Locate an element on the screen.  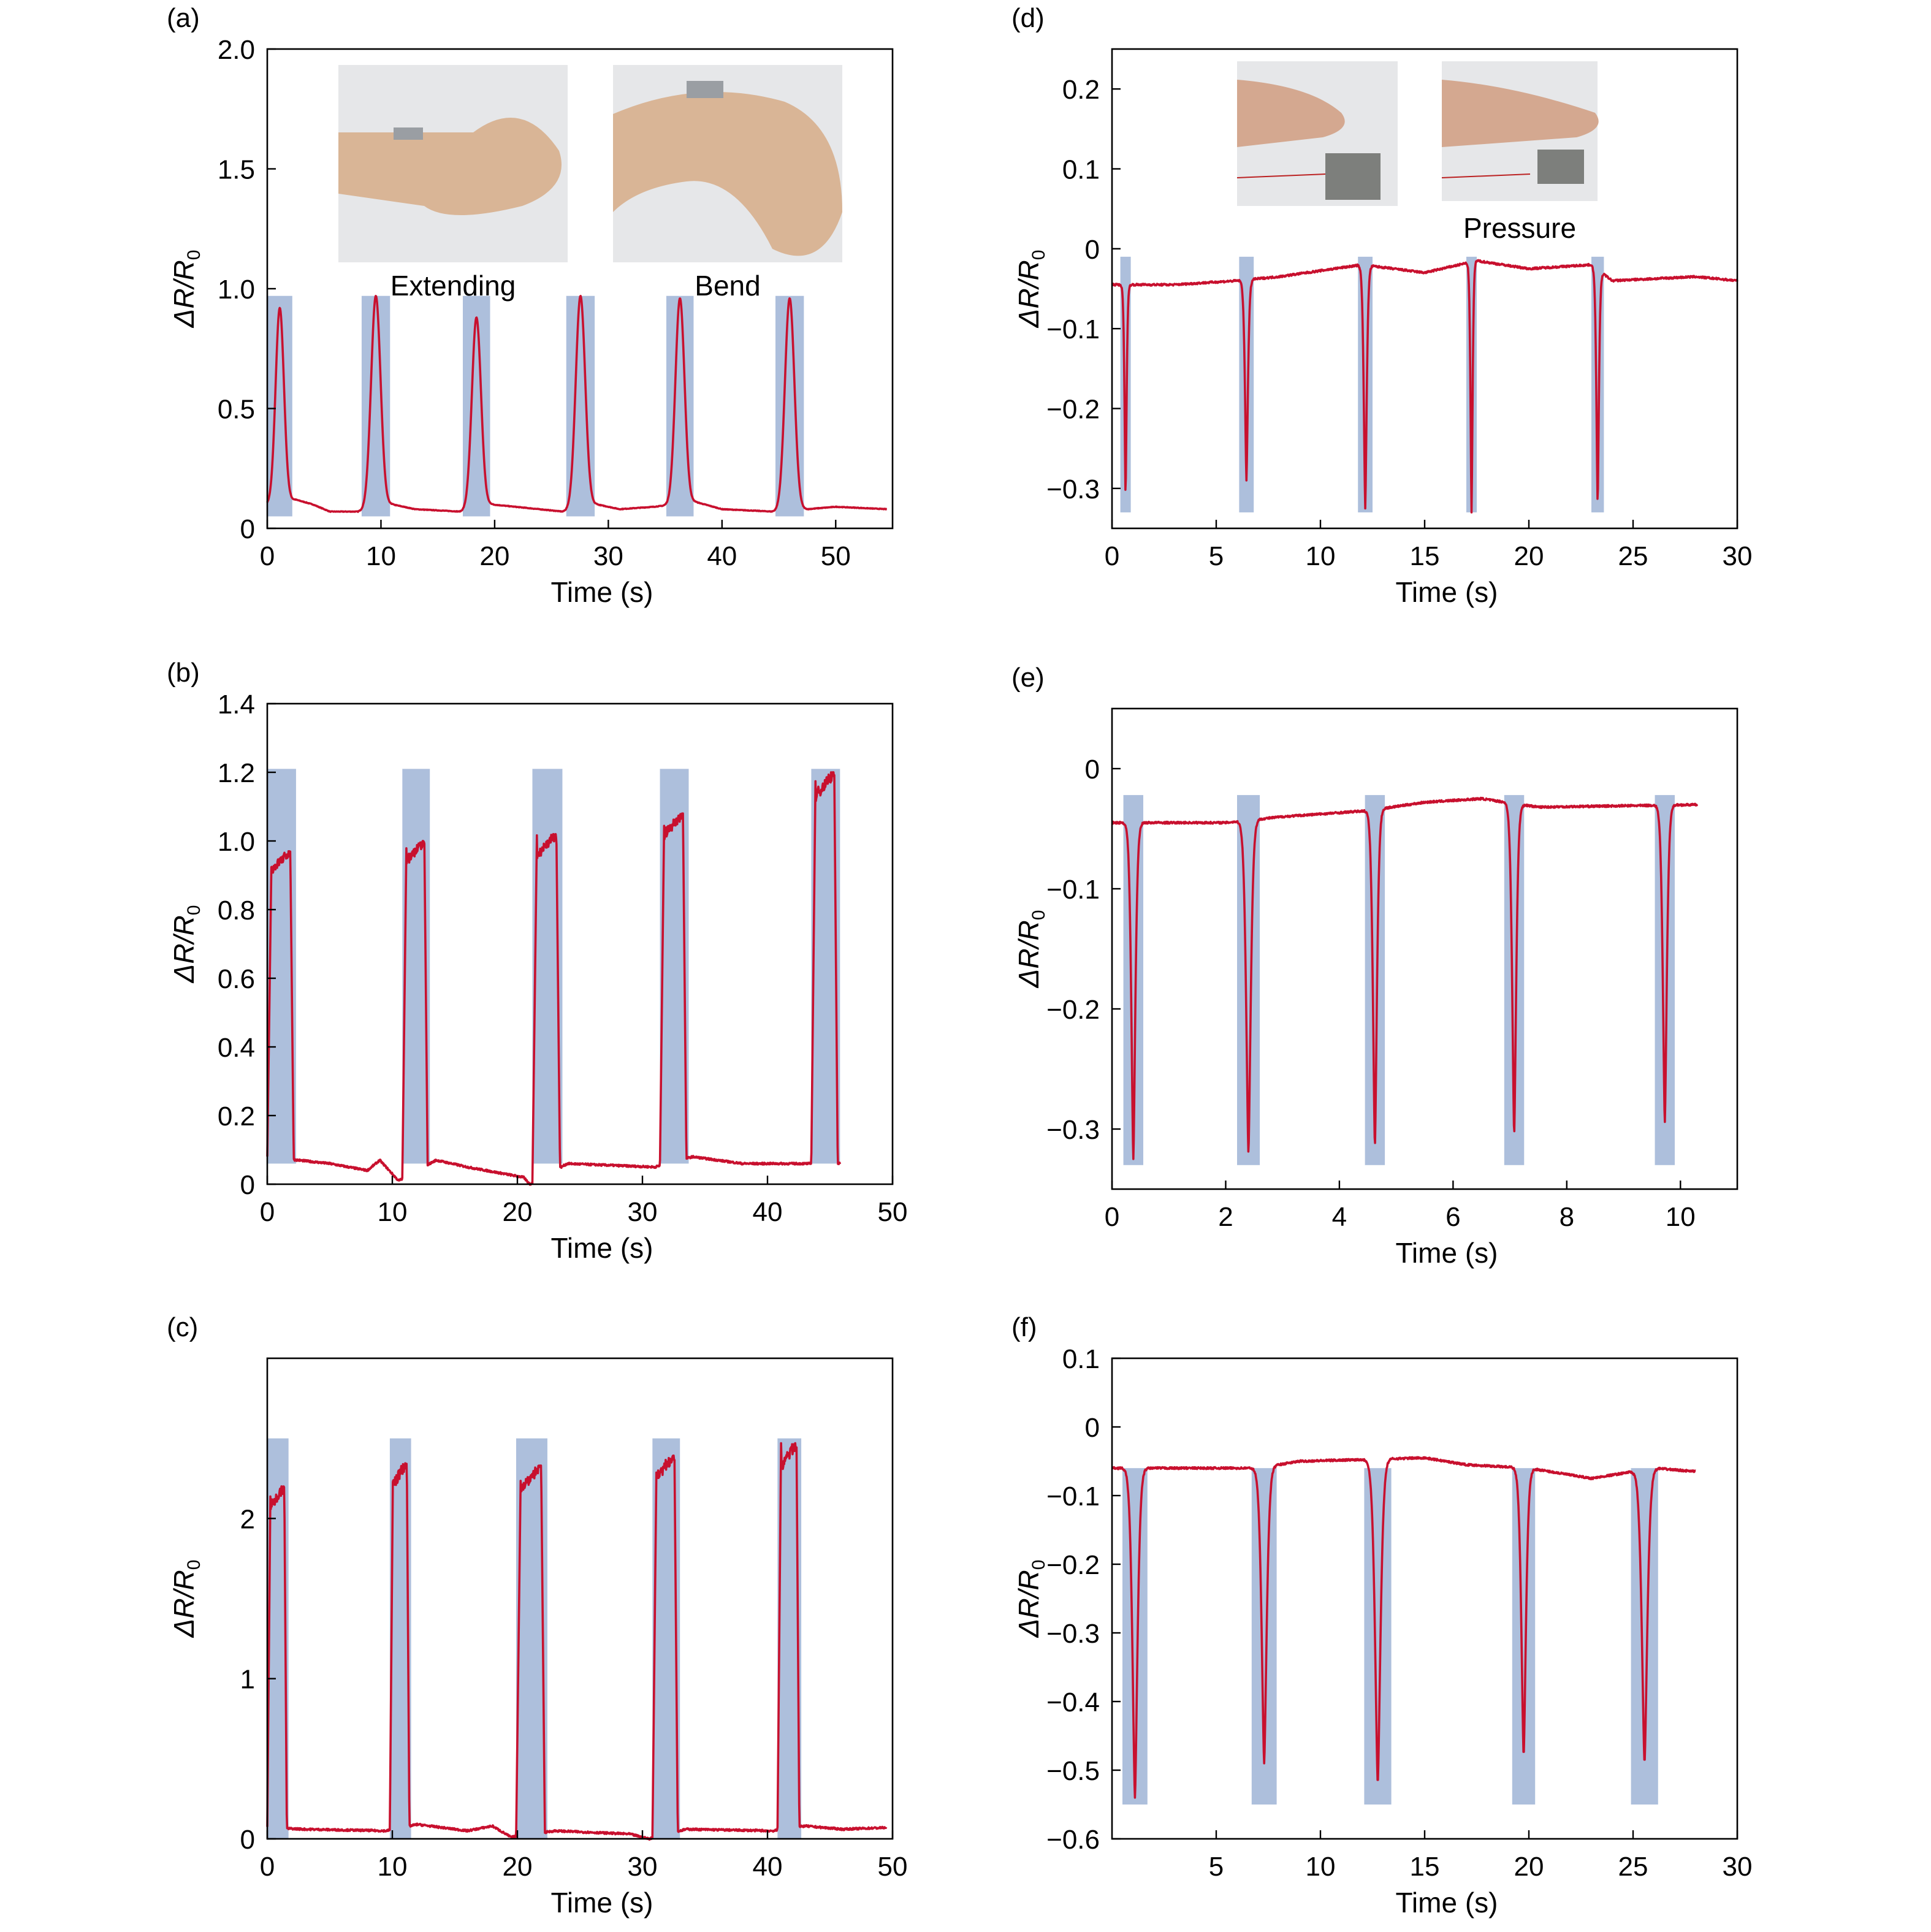
inset-caption: Bend is located at coordinates (727, 286).